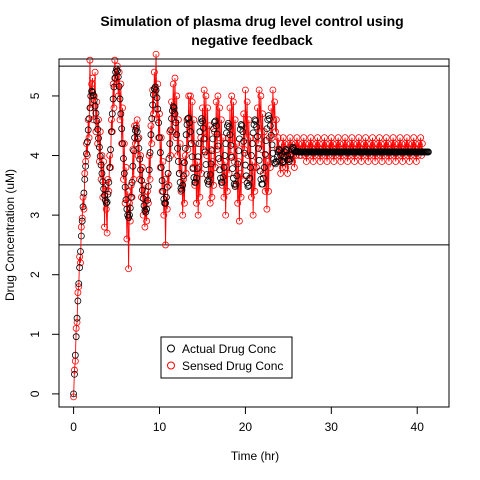  What do you see at coordinates (35, 334) in the screenshot?
I see `y-tick-label-1: 1` at bounding box center [35, 334].